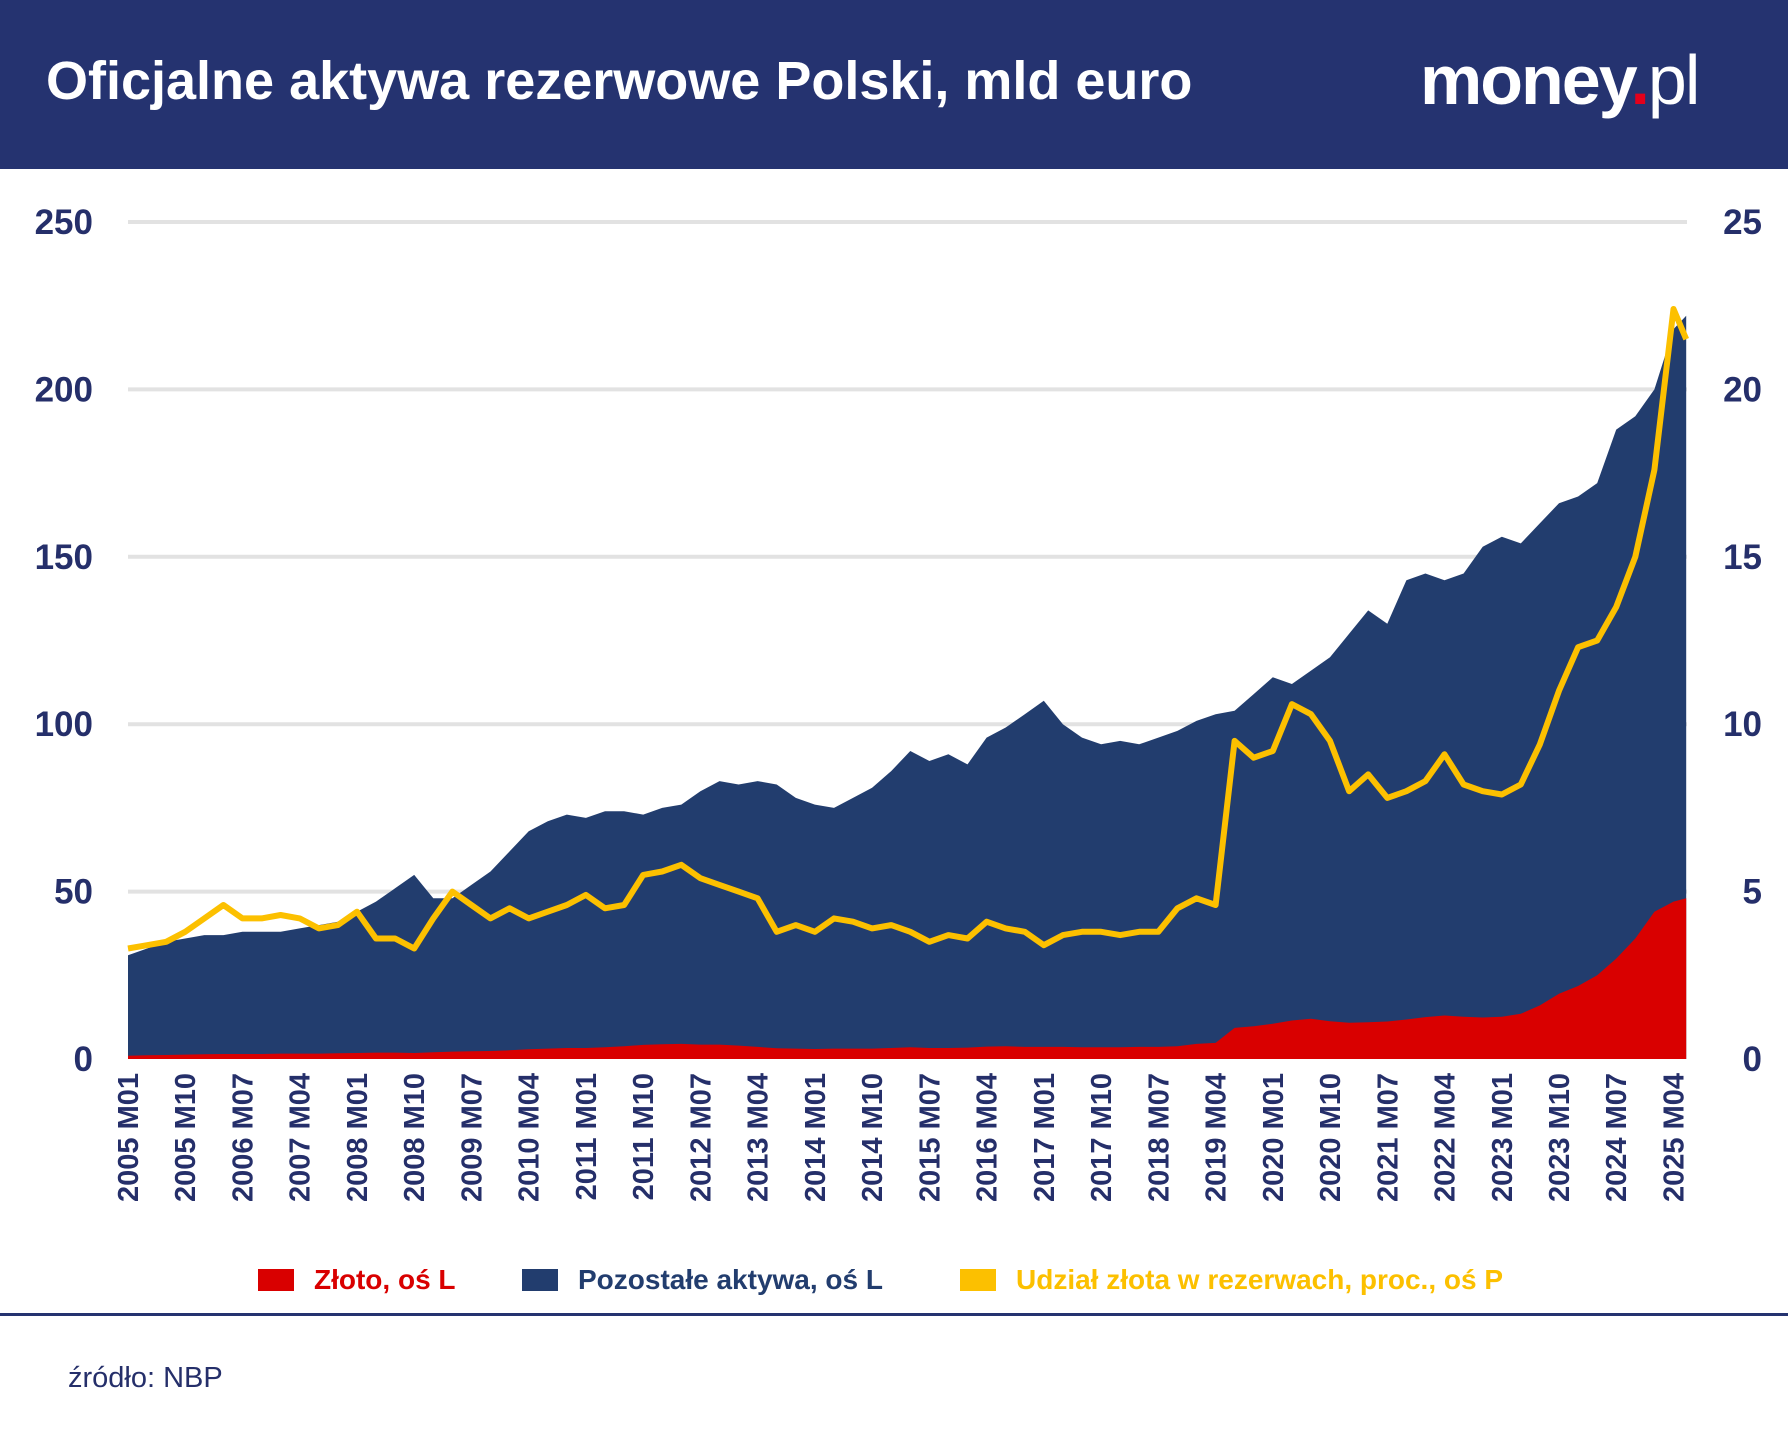 This screenshot has height=1440, width=1788. What do you see at coordinates (816, 1137) in the screenshot?
I see `x-axis-tick-label: 2014 M01` at bounding box center [816, 1137].